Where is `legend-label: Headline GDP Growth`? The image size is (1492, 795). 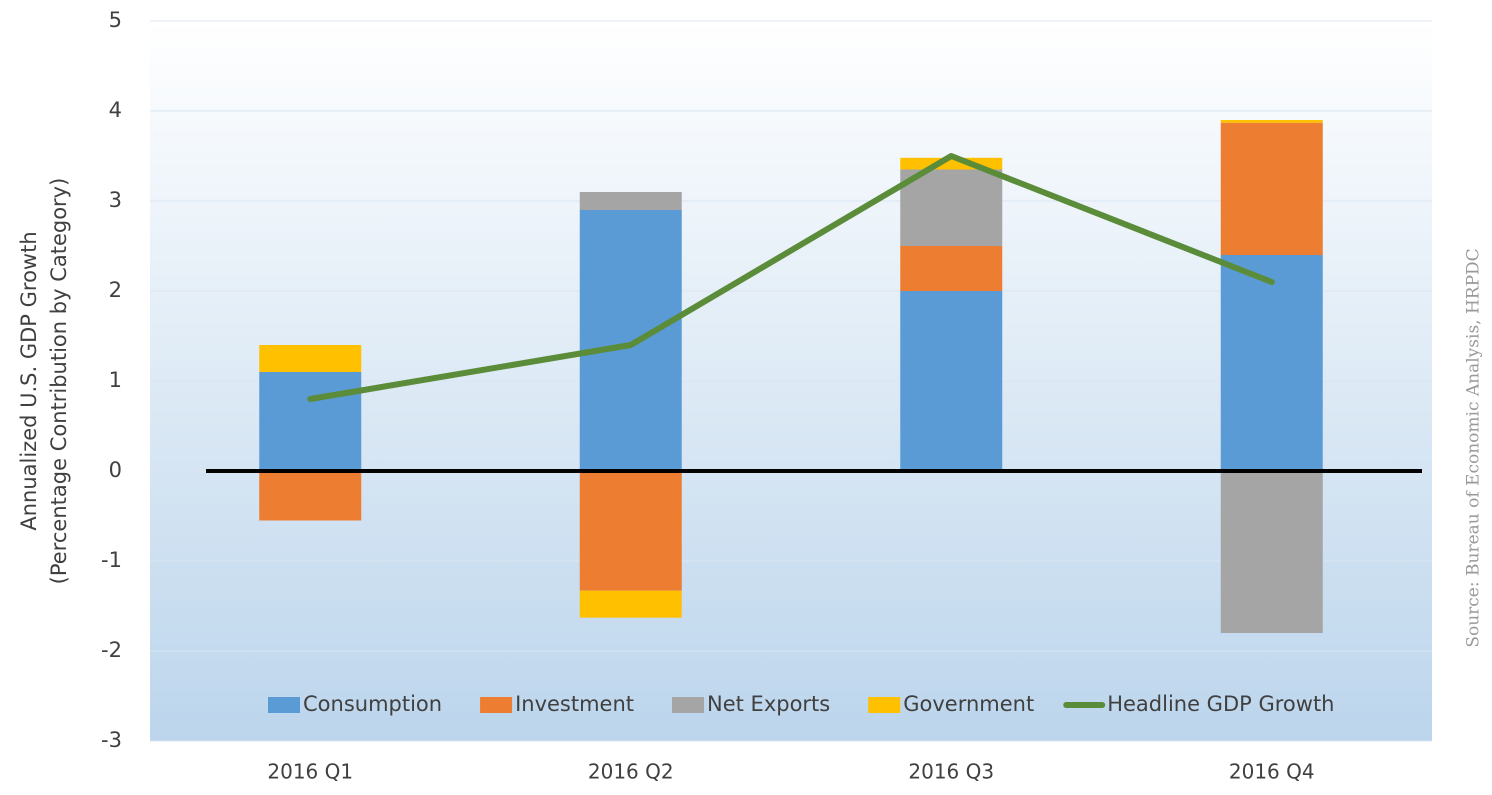
legend-label: Headline GDP Growth is located at coordinates (1220, 704).